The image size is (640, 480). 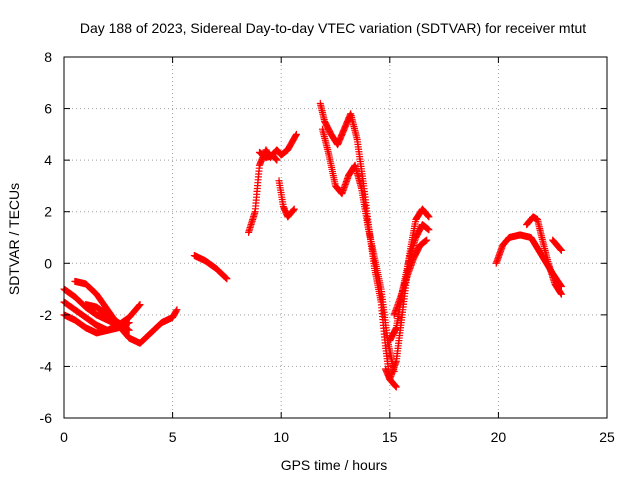 I want to click on y-tick-label: 4, so click(x=48, y=160).